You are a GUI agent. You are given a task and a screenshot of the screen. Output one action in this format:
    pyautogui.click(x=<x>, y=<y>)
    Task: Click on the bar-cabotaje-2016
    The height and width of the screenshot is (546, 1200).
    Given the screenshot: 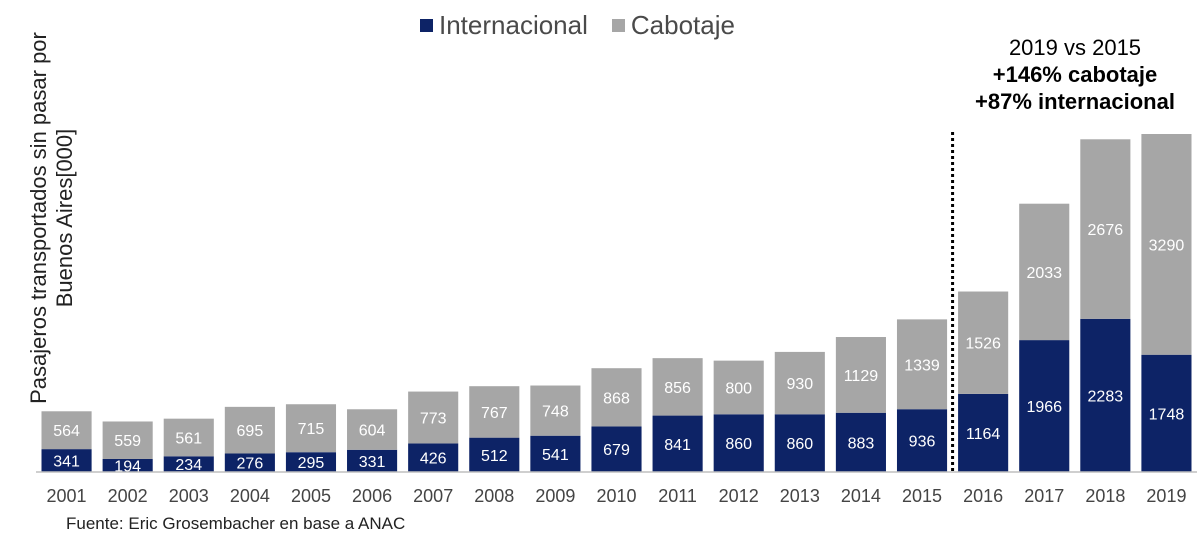 What is the action you would take?
    pyautogui.click(x=983, y=342)
    